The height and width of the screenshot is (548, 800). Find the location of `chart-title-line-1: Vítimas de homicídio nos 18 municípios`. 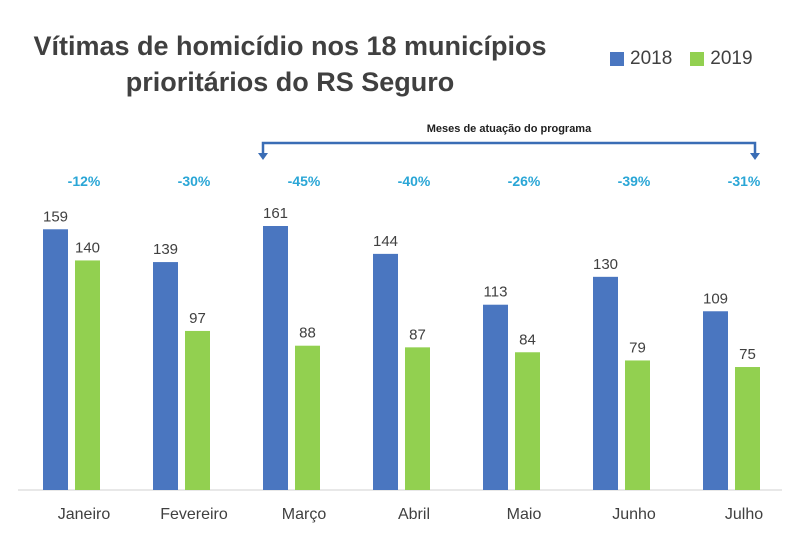

chart-title-line-1: Vítimas de homicídio nos 18 municípios is located at coordinates (290, 46).